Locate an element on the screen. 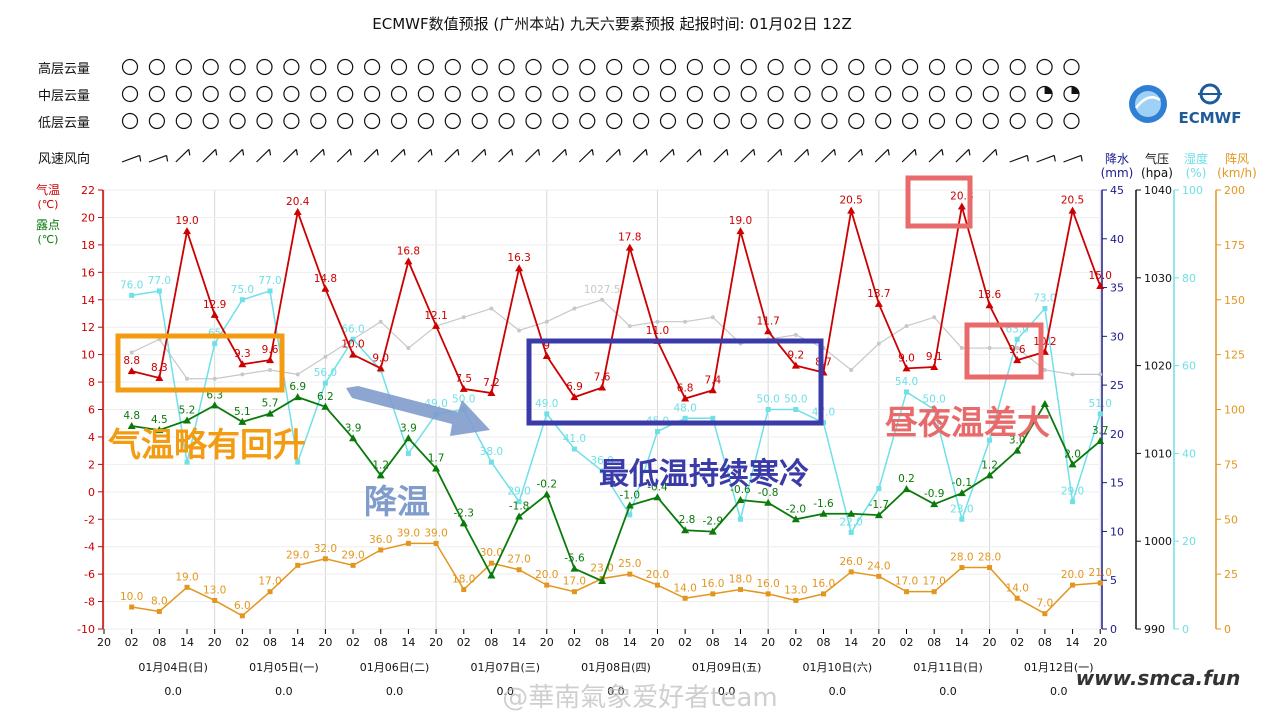  annotation-text-drop: 降温 is located at coordinates (397, 501).